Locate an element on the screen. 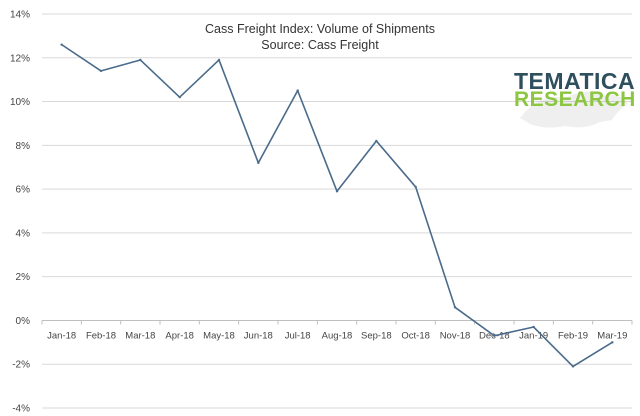  x-tick-label: Aug-18 is located at coordinates (337, 335).